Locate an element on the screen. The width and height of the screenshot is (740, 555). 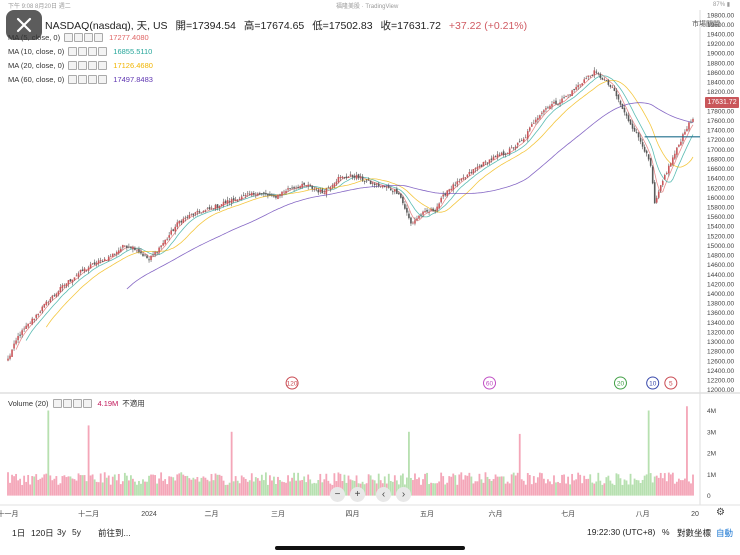
ma-60-legend: MA (60, close, 0) 17497.8483 is located at coordinates (80, 79).